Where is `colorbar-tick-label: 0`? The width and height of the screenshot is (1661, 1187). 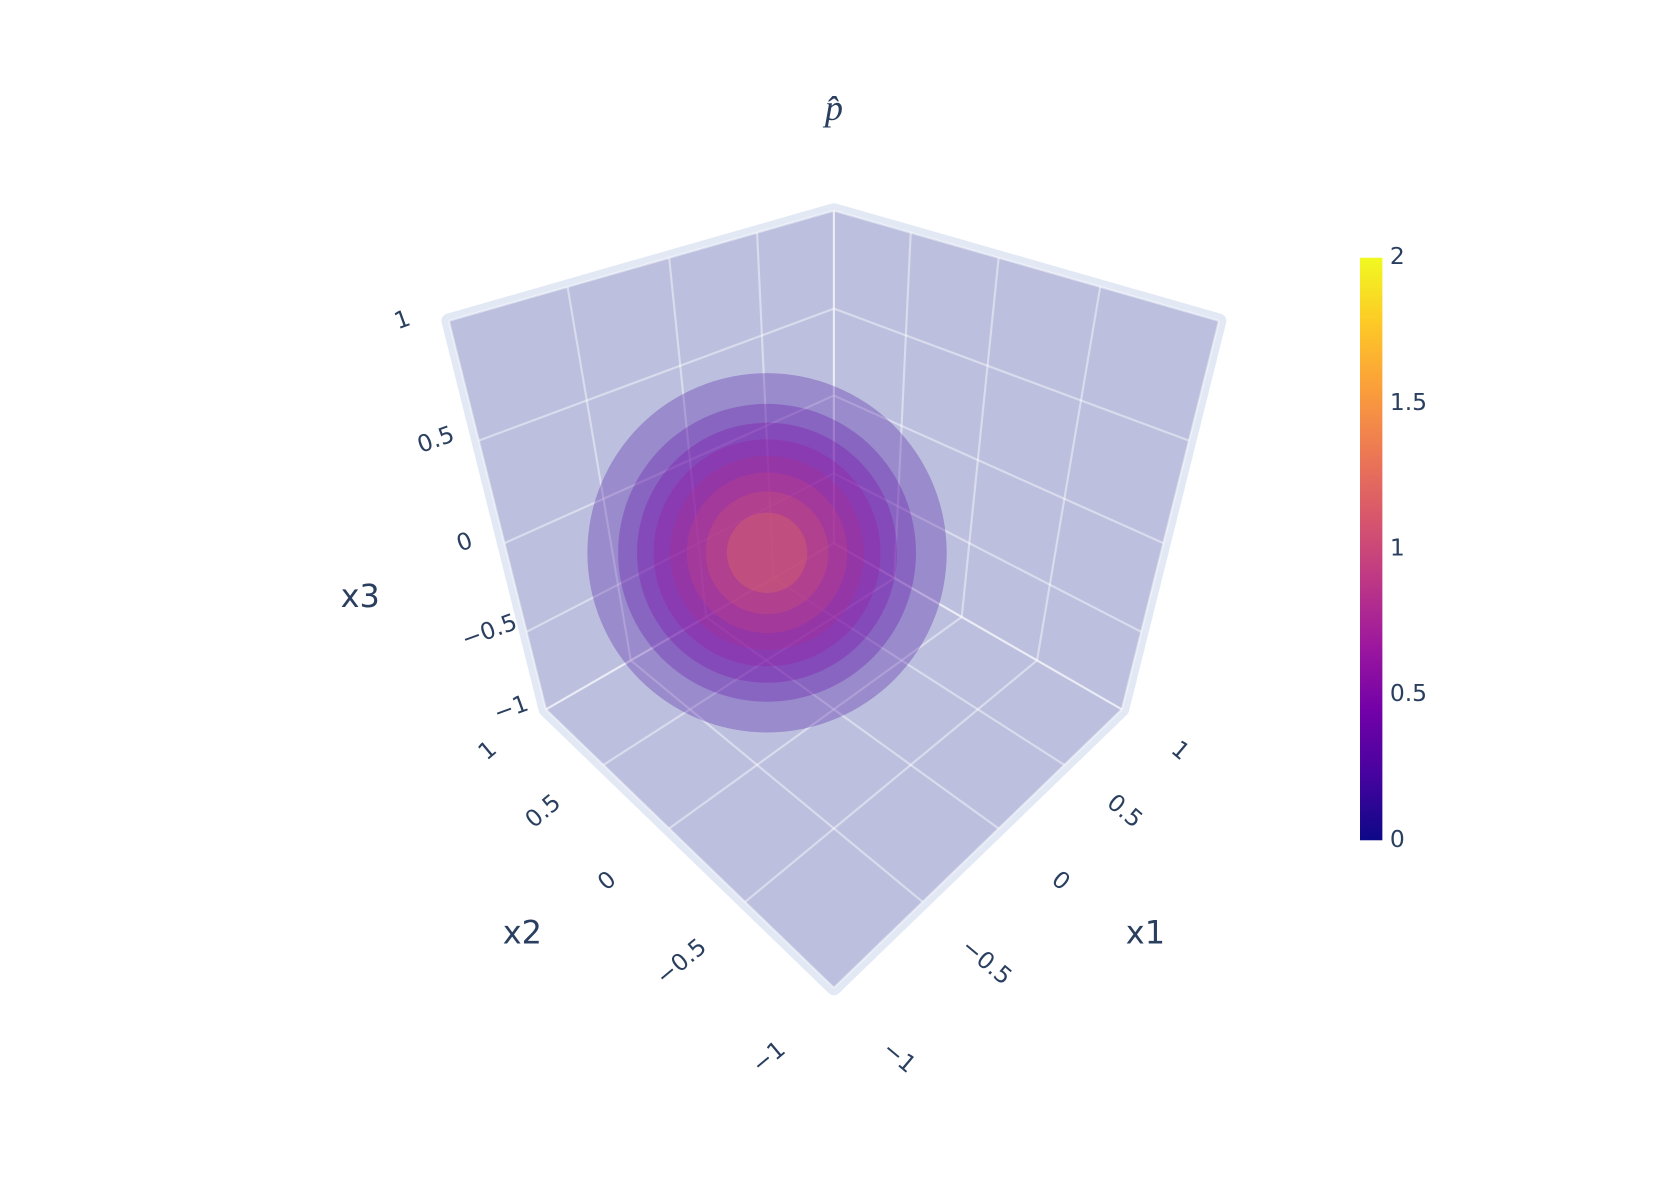 colorbar-tick-label: 0 is located at coordinates (1397, 839).